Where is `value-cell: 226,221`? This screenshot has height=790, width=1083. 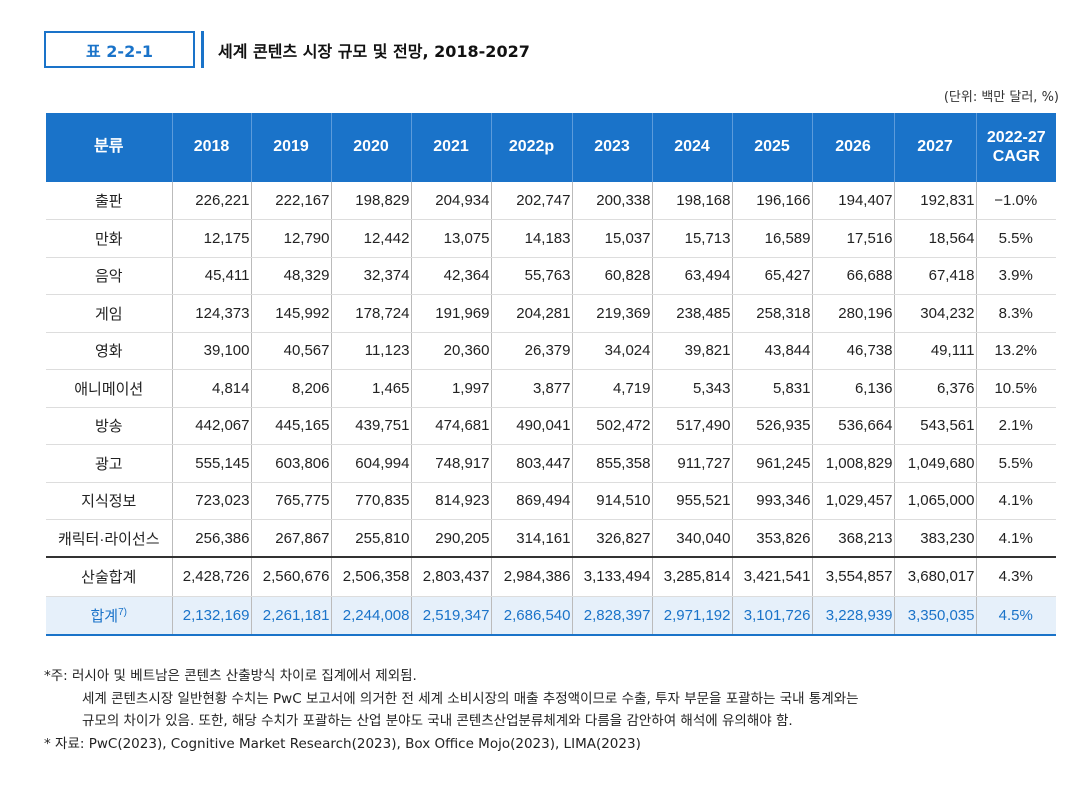 value-cell: 226,221 is located at coordinates (211, 201).